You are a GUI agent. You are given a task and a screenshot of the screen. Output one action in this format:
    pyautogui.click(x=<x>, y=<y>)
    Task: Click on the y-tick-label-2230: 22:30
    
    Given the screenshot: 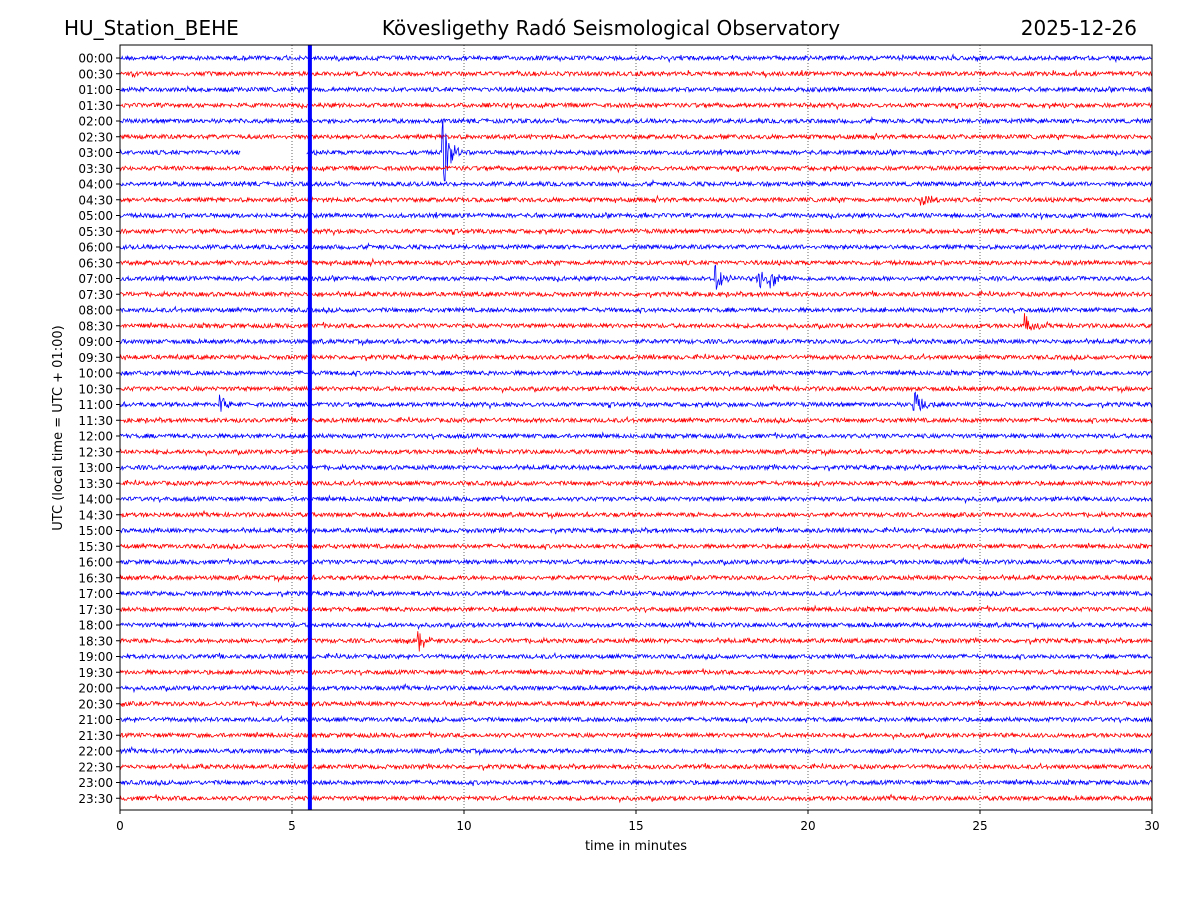 What is the action you would take?
    pyautogui.click(x=95, y=767)
    